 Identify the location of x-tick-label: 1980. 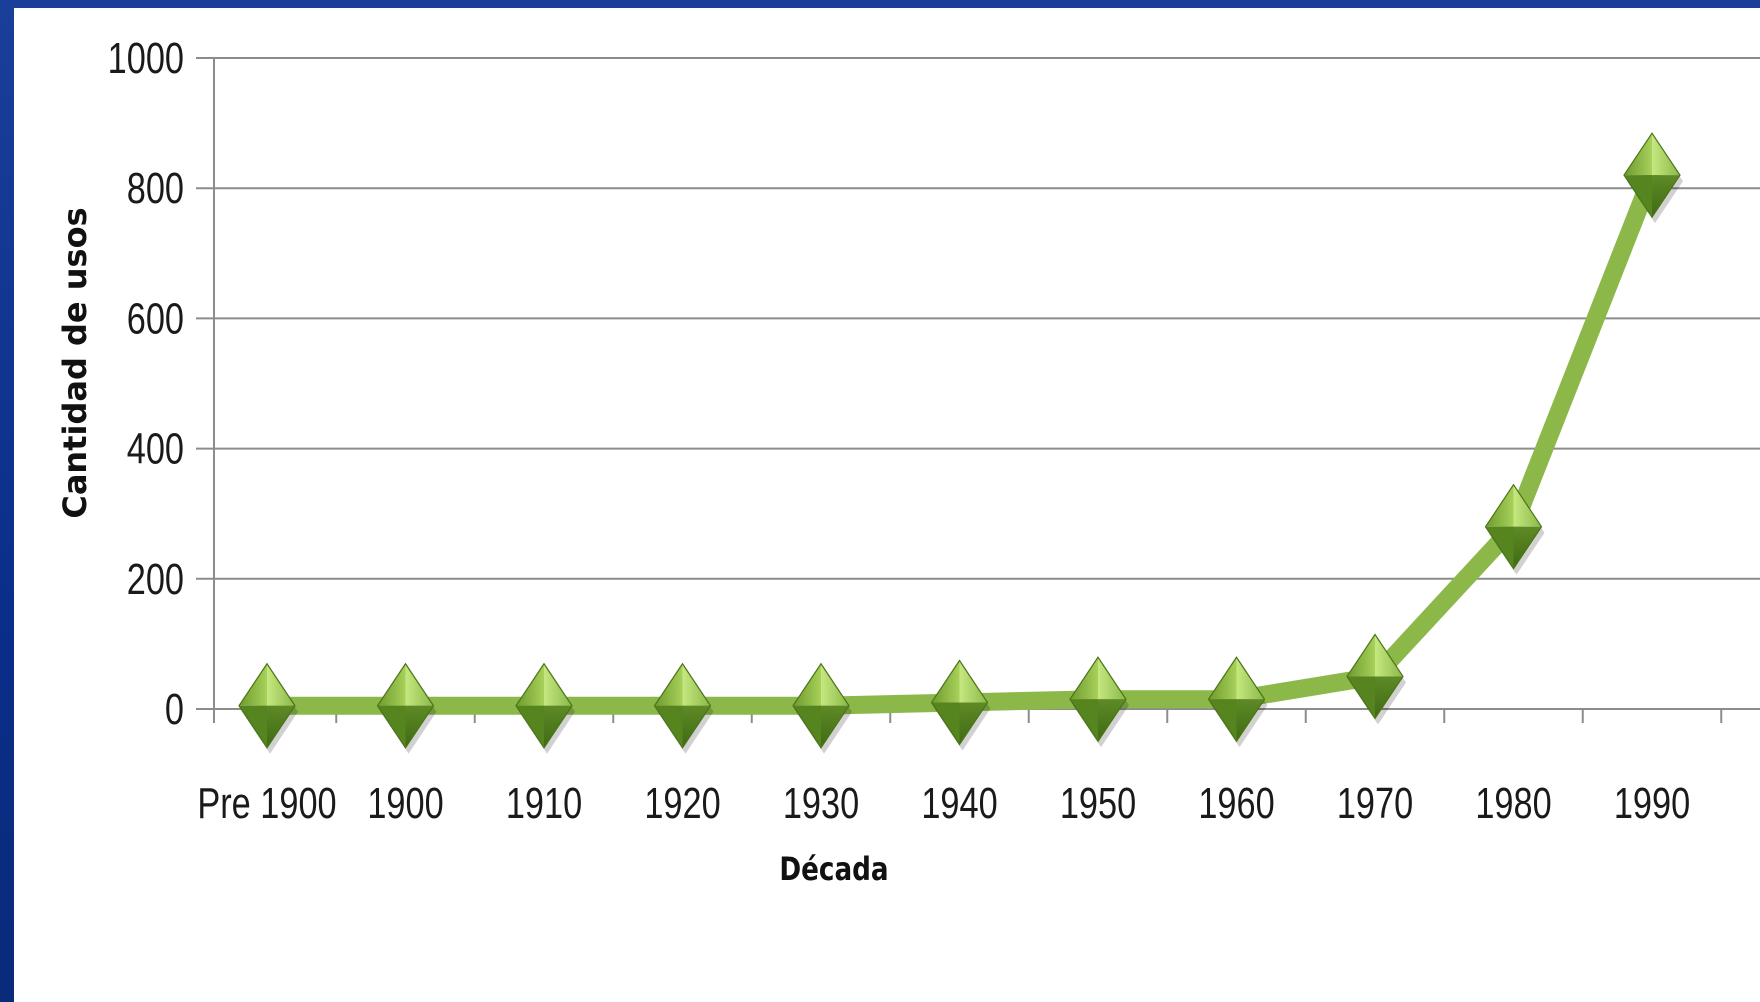
(1513, 803).